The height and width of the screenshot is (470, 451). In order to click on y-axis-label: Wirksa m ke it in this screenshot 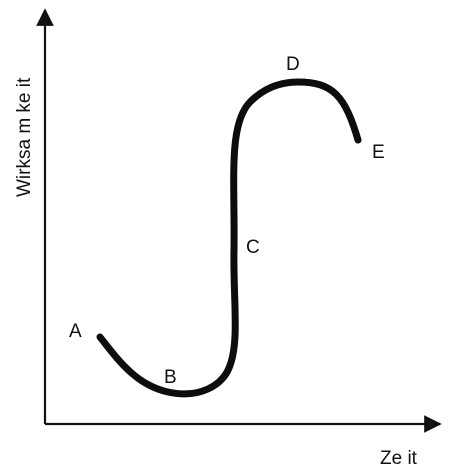, I will do `click(24, 137)`.